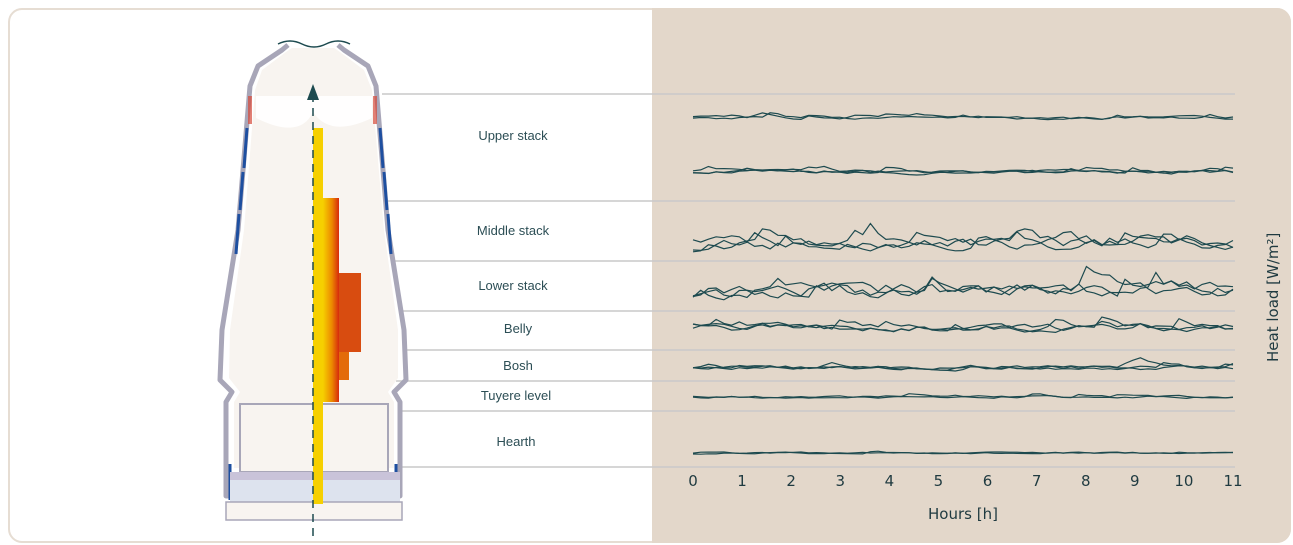  Describe the element at coordinates (791, 481) in the screenshot. I see `x-tick-label: 2` at that location.